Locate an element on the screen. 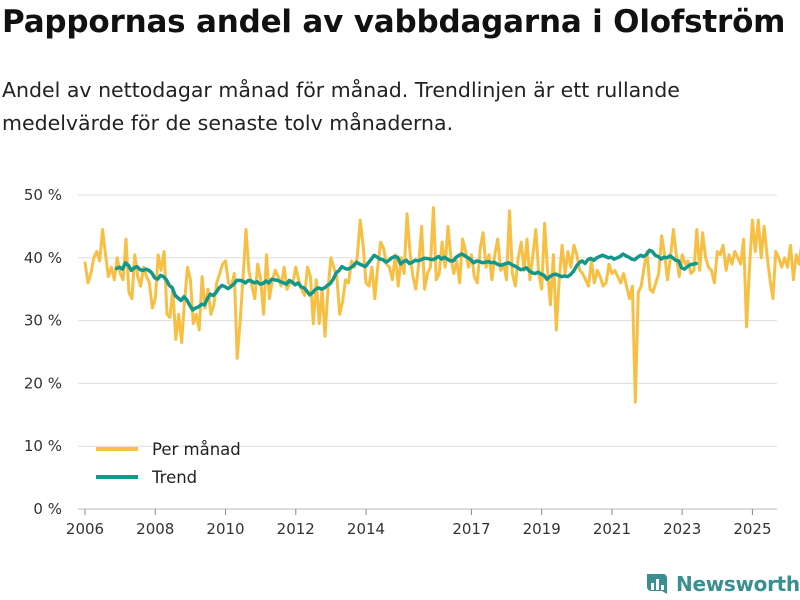 The width and height of the screenshot is (800, 600). y-tick-label: 20 % is located at coordinates (43, 383).